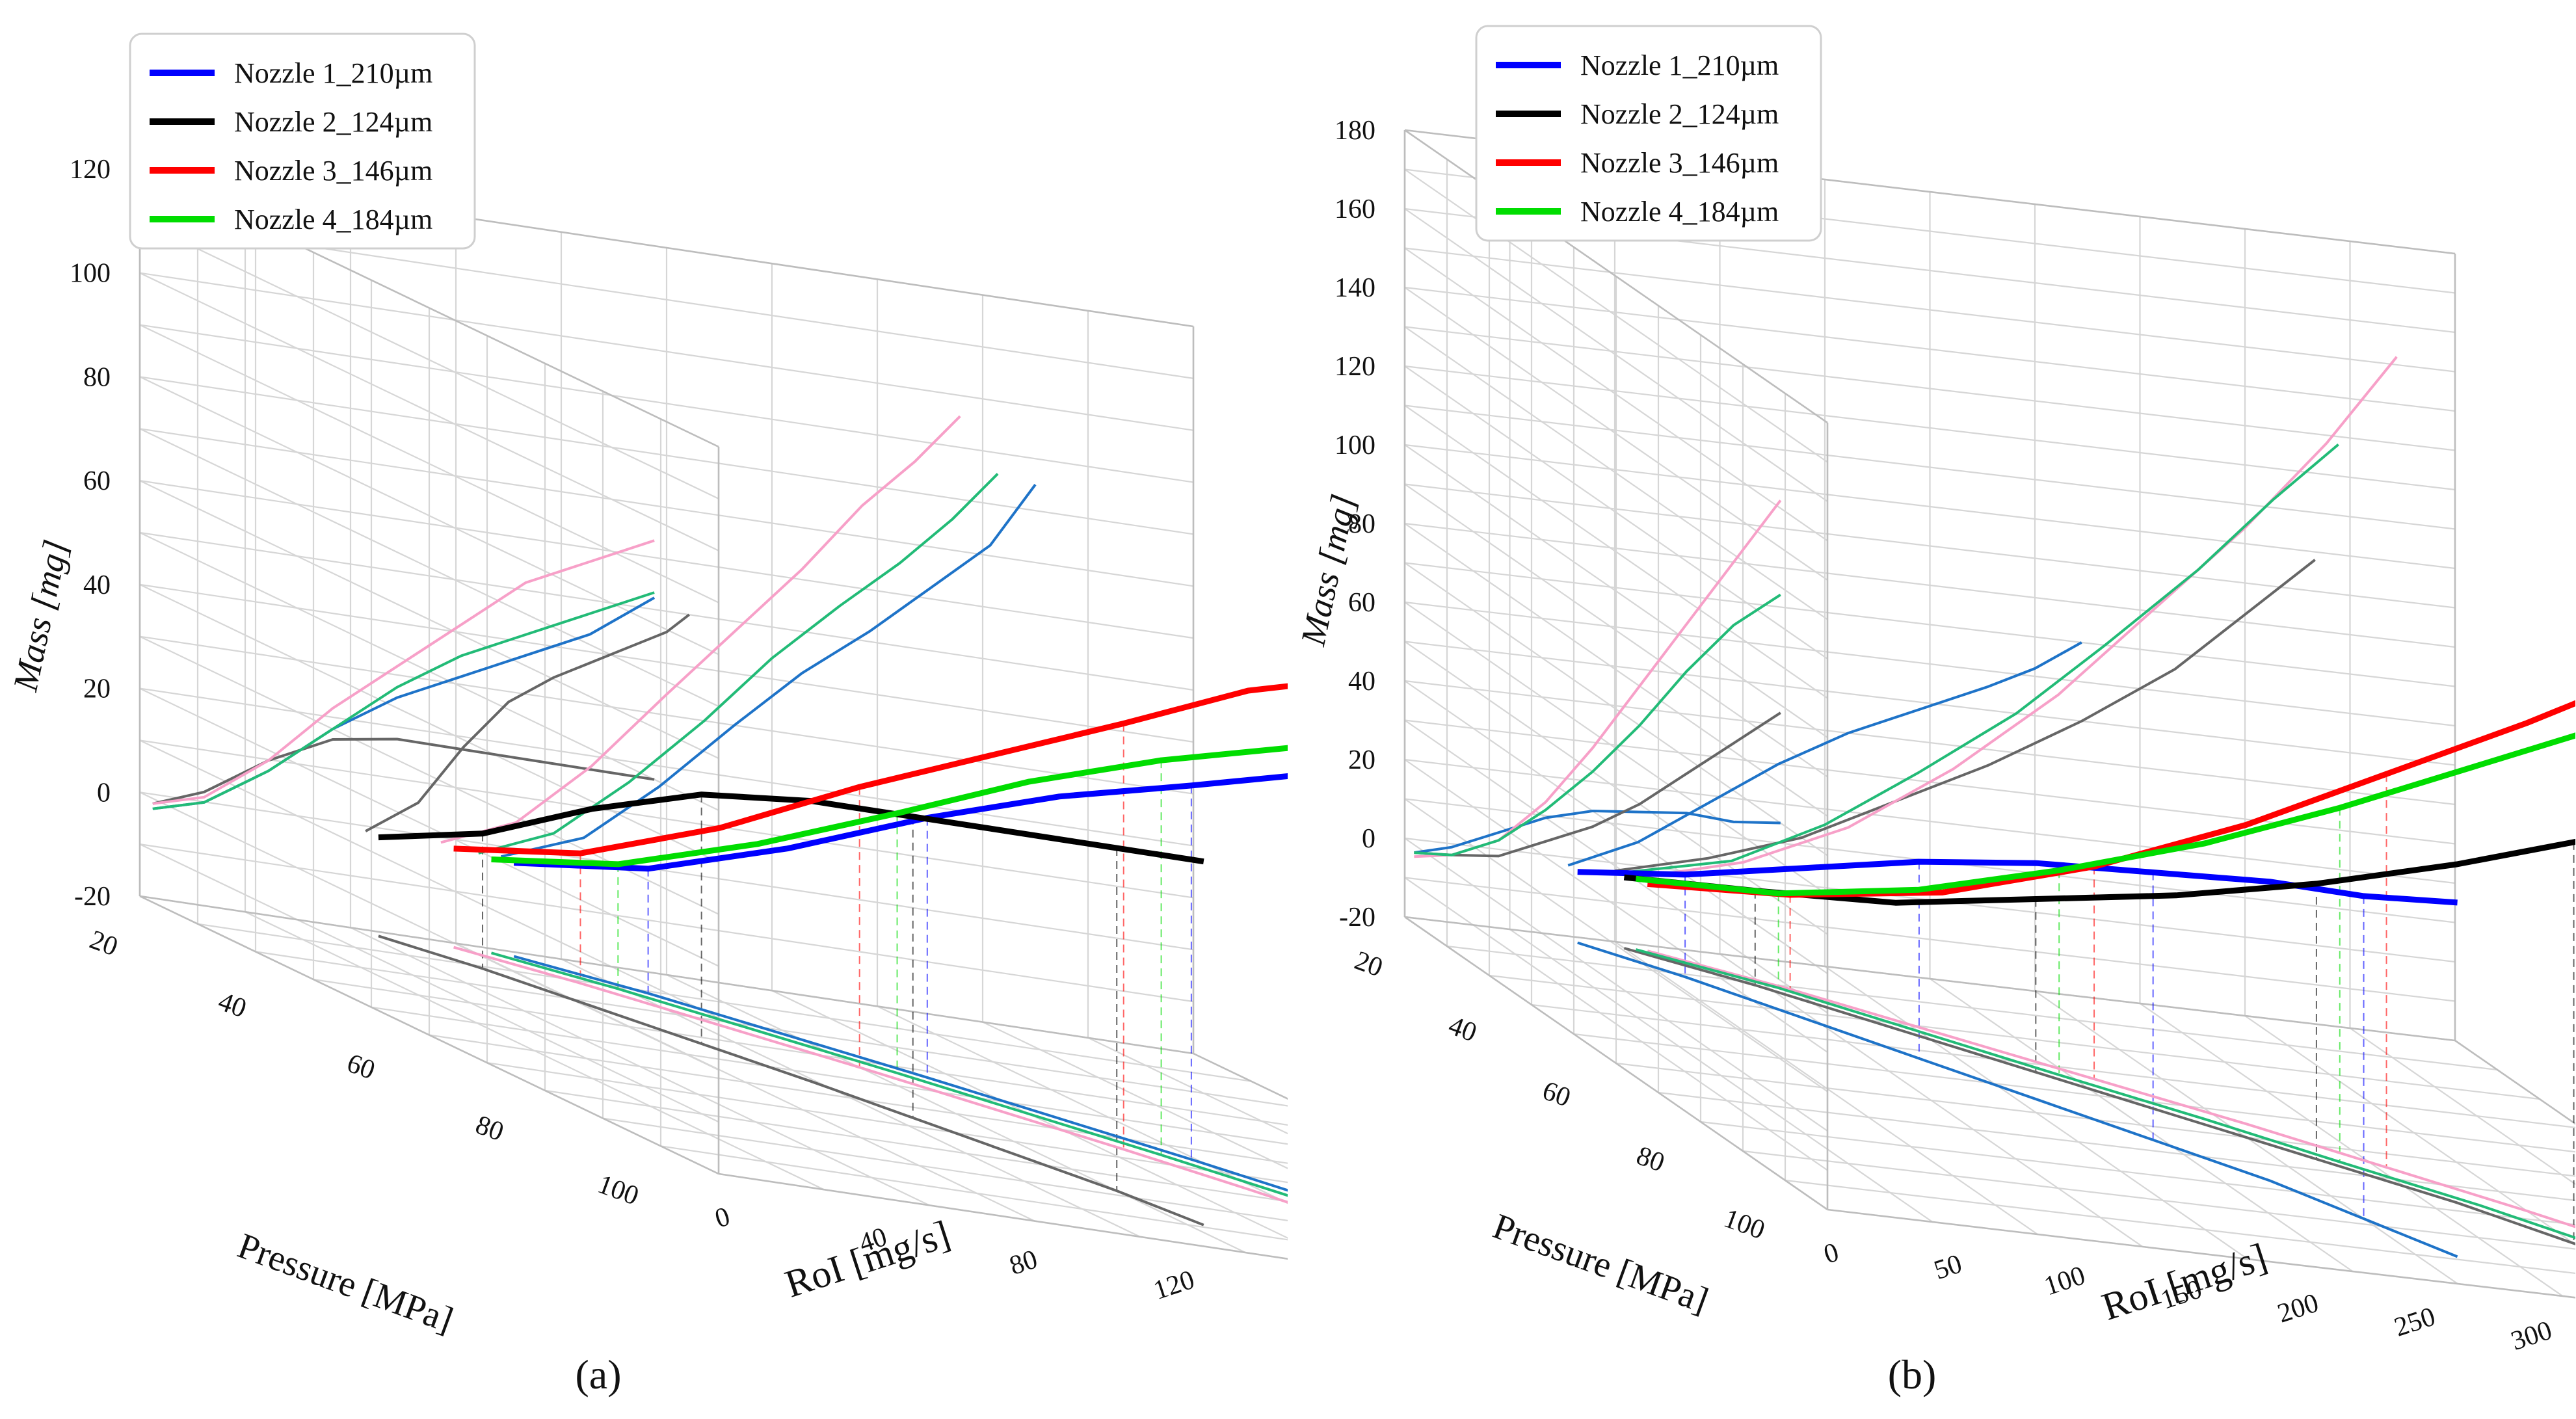 The width and height of the screenshot is (2576, 1419). Describe the element at coordinates (233, 1005) in the screenshot. I see `panel-a-x-tick-label: 40` at that location.